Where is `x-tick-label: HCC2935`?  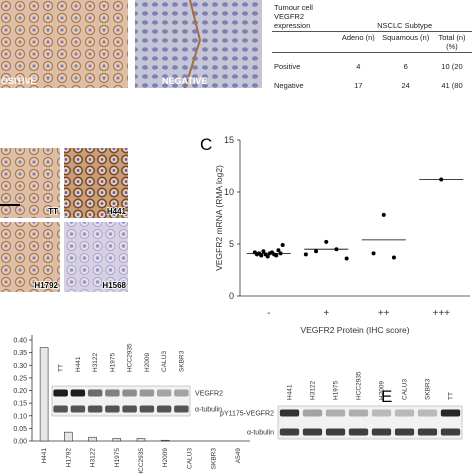
x-tick-label: HCC2935 is located at coordinates (141, 461).